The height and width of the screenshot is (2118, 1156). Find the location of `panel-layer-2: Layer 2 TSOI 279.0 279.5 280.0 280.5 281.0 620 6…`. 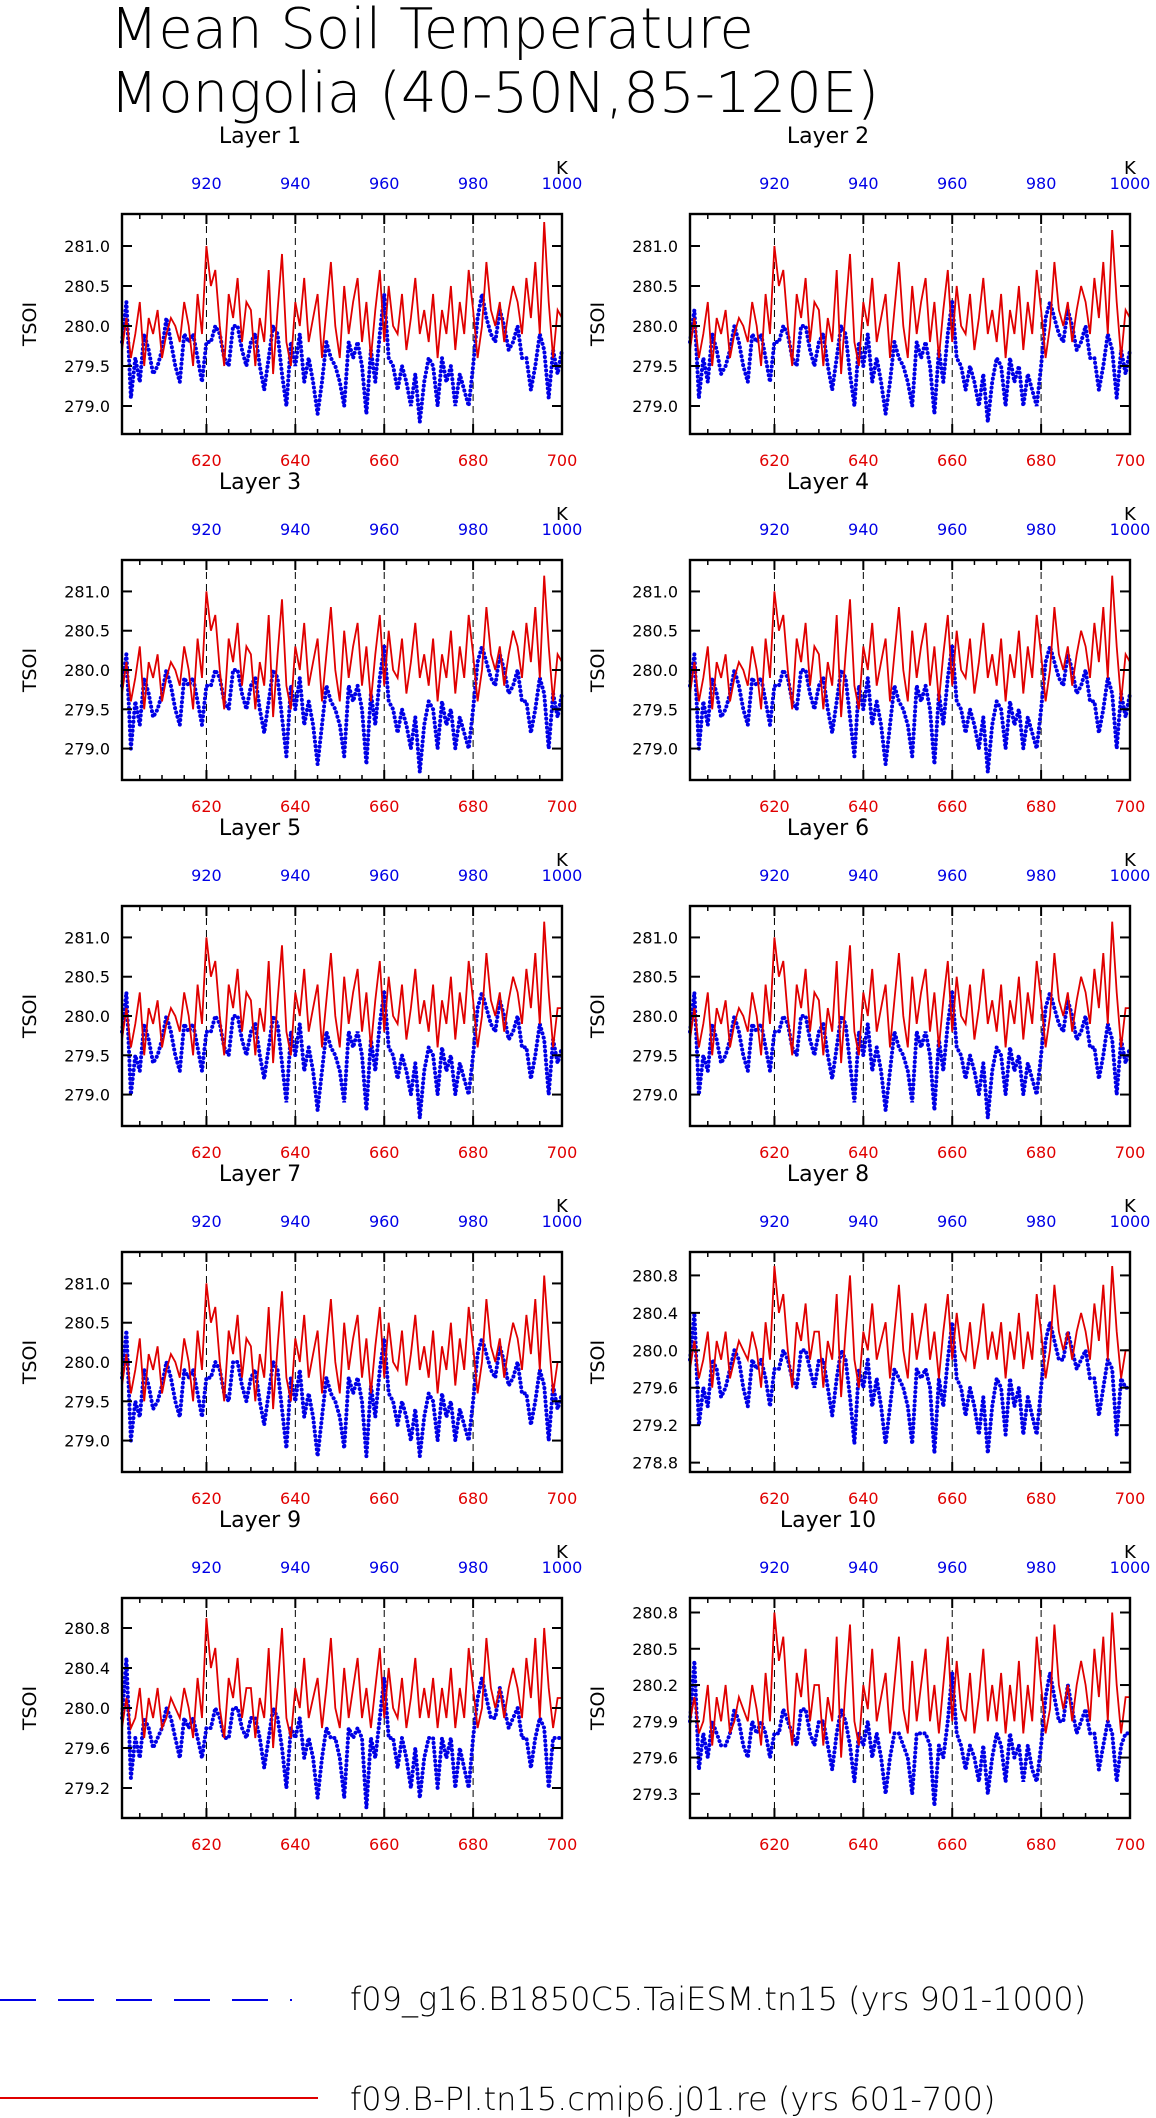

panel-layer-2: Layer 2 TSOI 279.0 279.5 280.0 280.5 281.0 620 6… is located at coordinates (868, 297).